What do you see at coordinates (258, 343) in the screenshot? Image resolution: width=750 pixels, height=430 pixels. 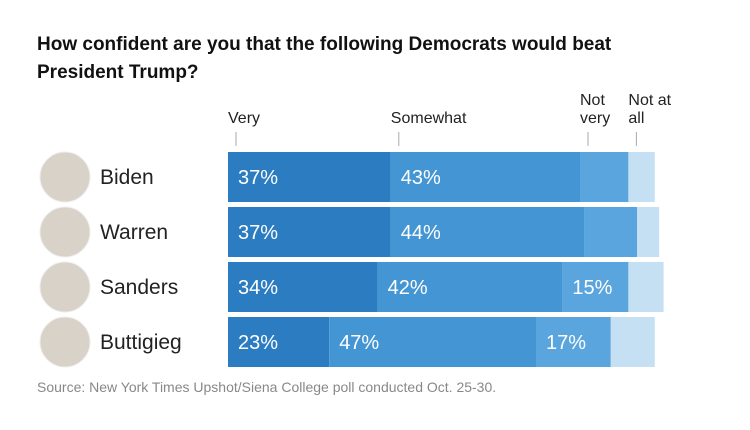 I see `value-label: 23%` at bounding box center [258, 343].